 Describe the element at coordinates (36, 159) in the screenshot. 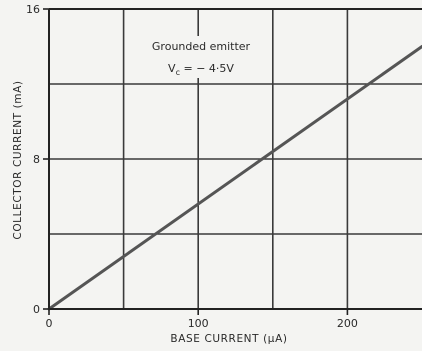

I see `y-tick-label-8: 8` at that location.